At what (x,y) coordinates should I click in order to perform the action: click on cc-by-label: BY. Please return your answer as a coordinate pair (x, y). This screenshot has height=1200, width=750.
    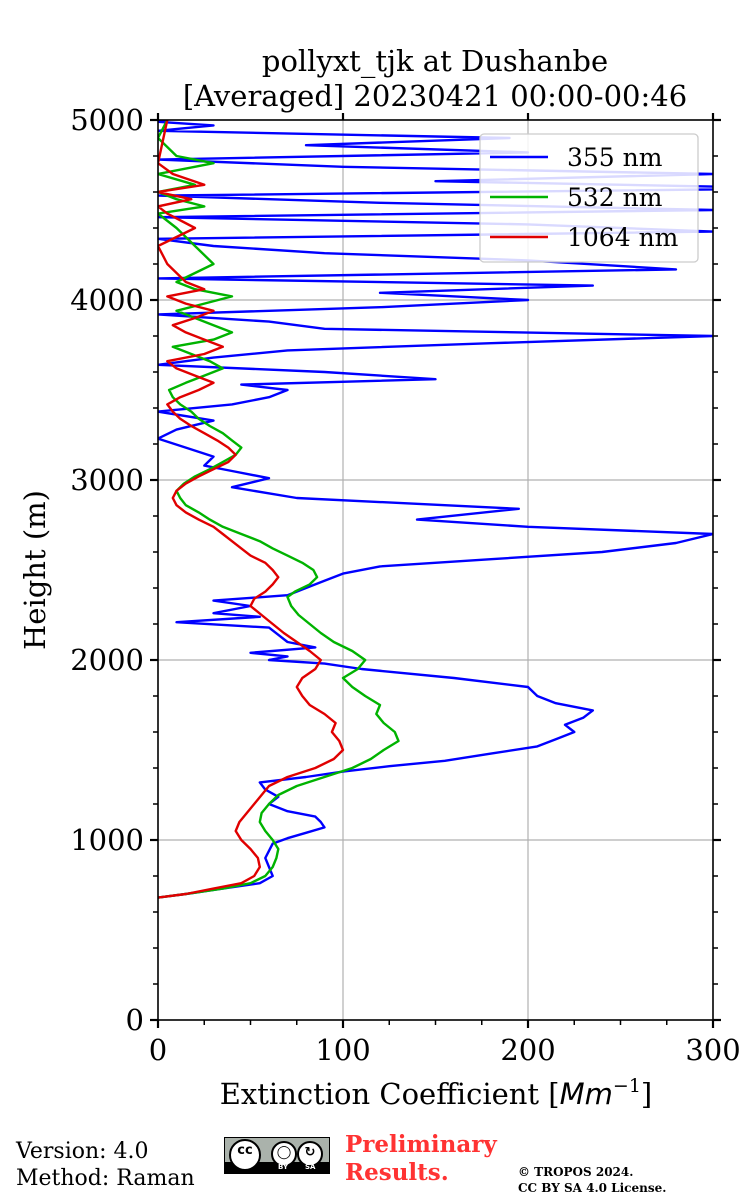
    Looking at the image, I should click on (283, 1167).